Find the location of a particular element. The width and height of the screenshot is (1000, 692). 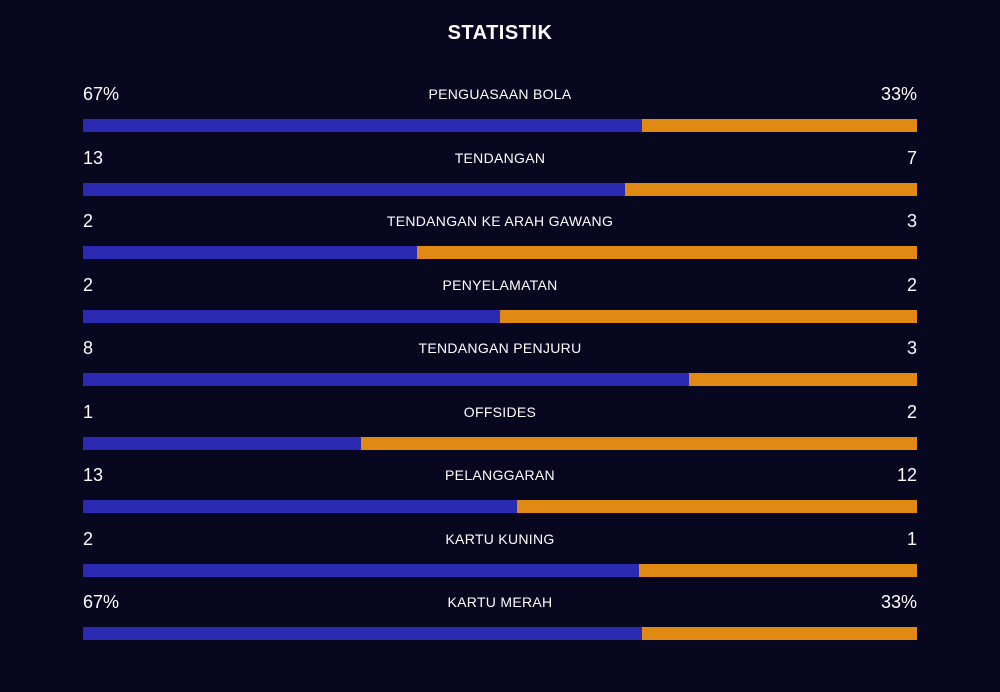

stat-row: 67% KARTU MERAH 33% is located at coordinates (500, 622).